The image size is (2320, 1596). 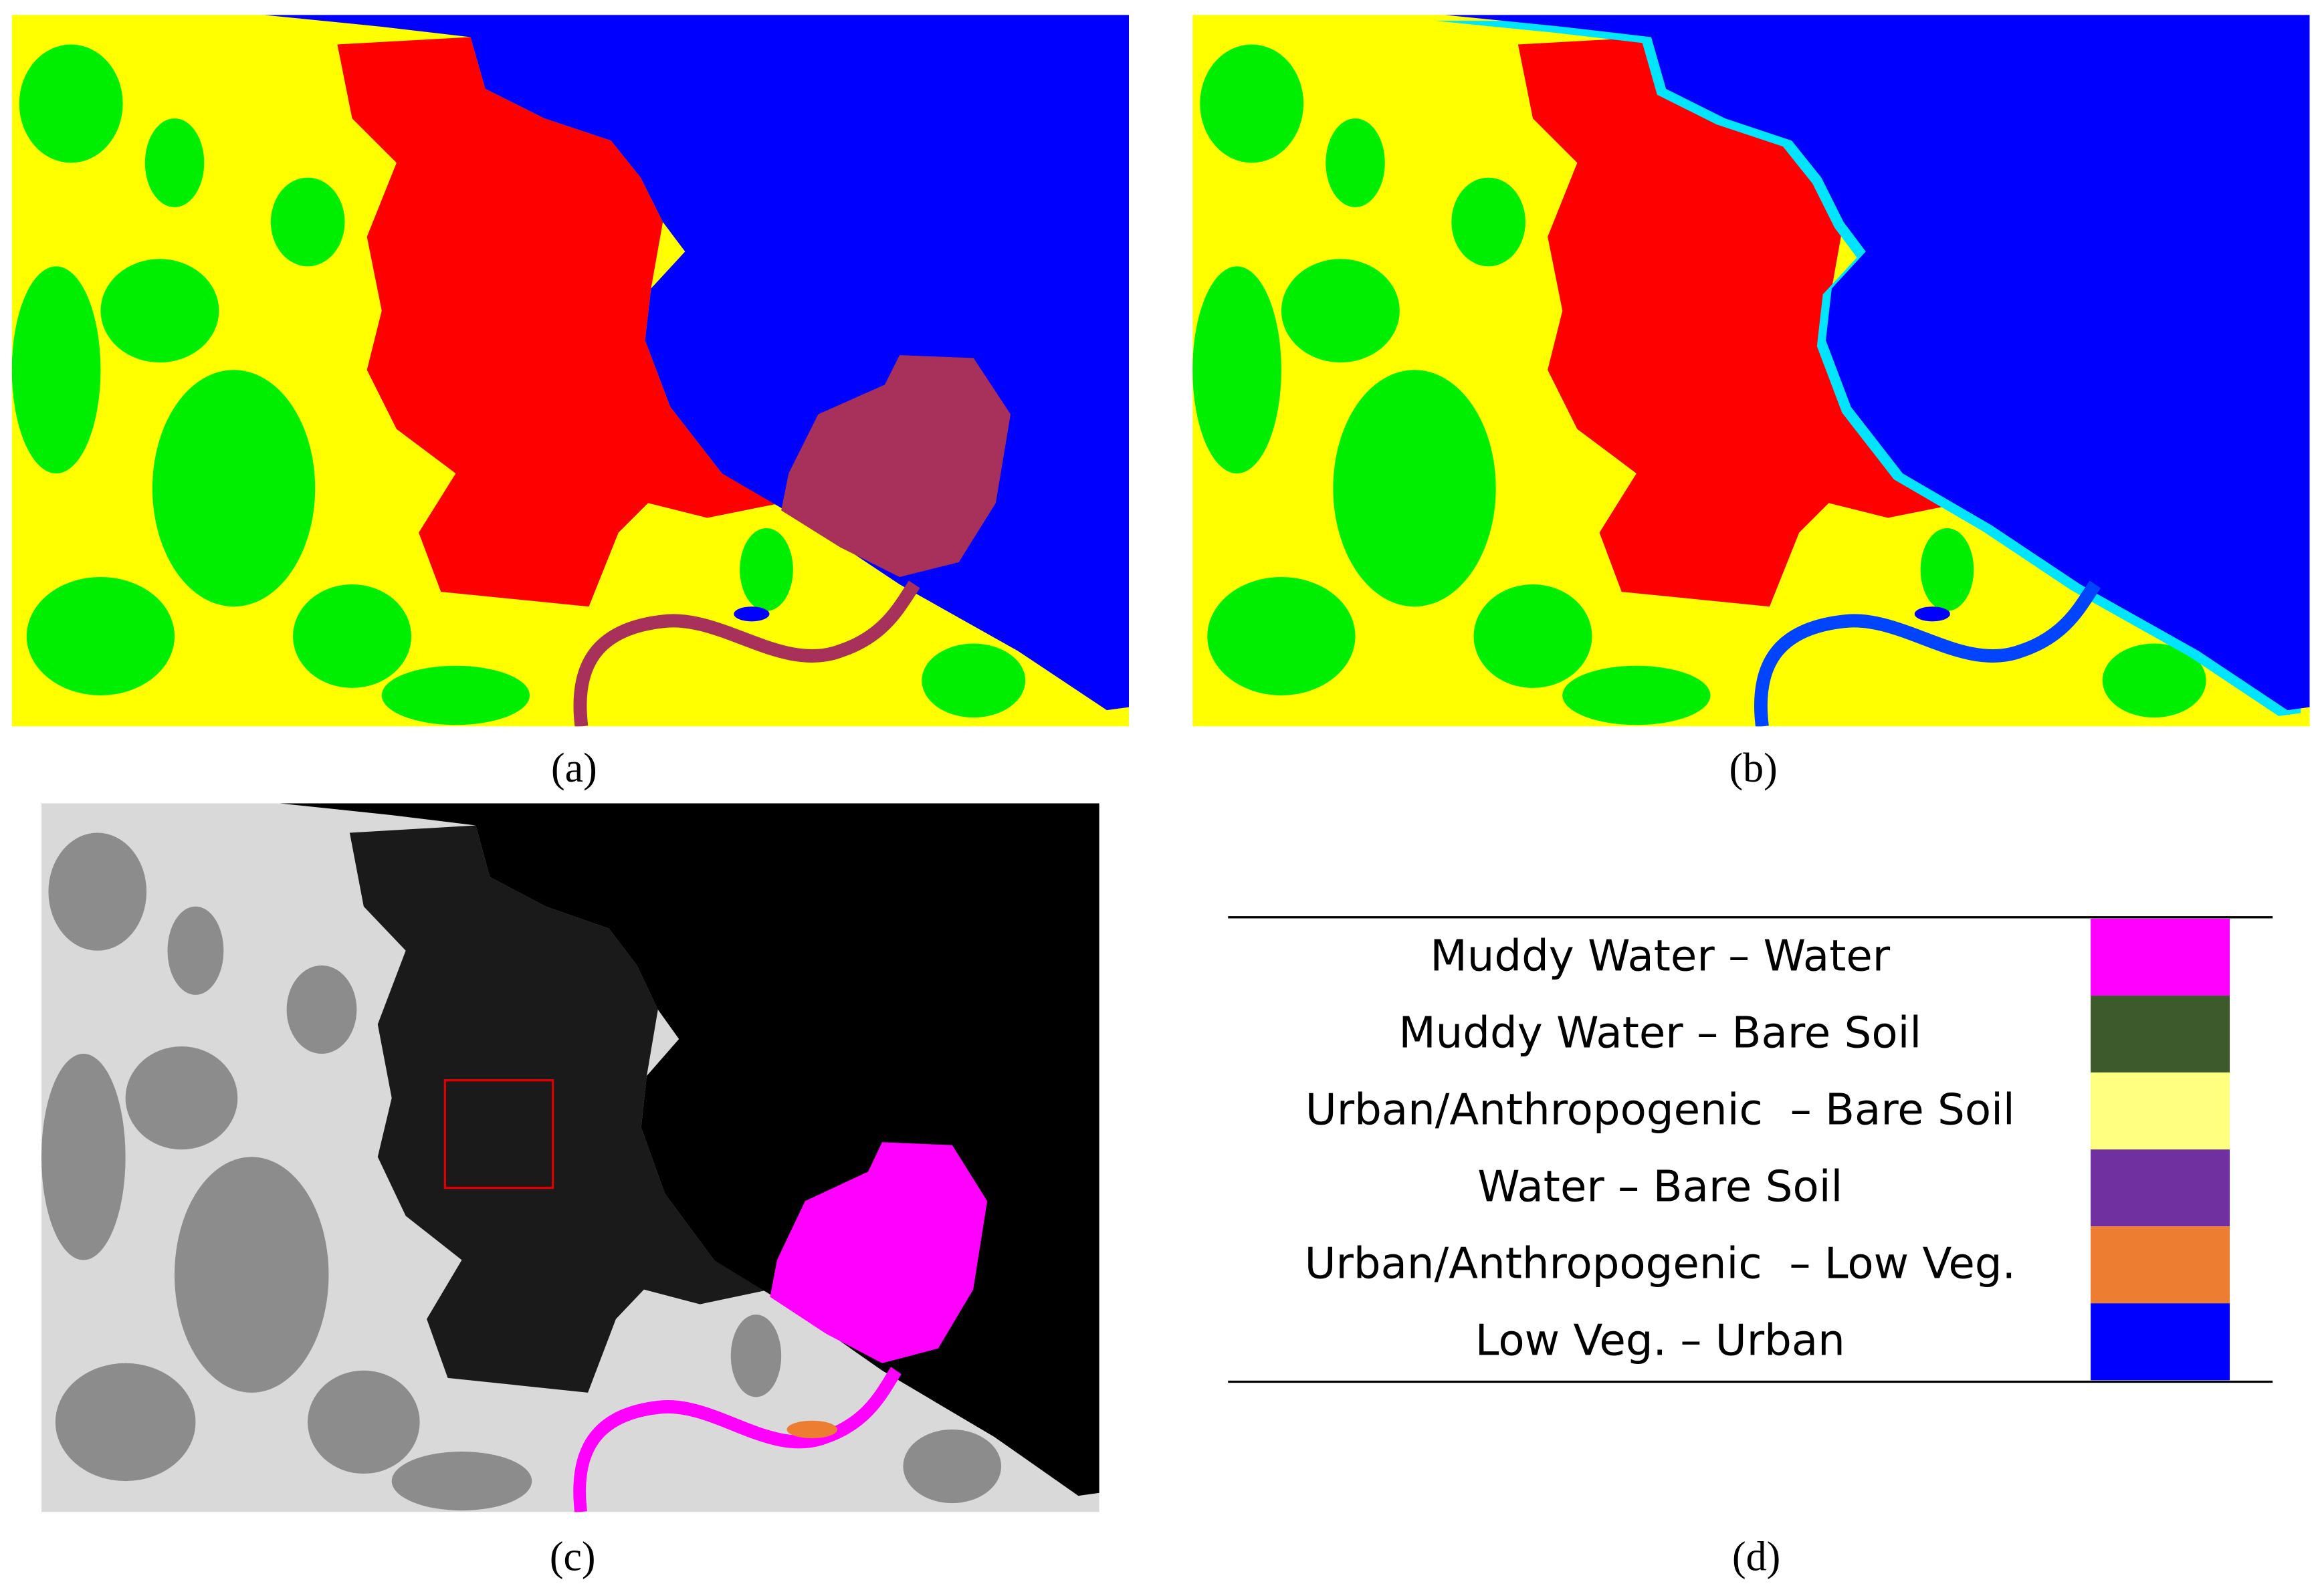 I want to click on panel-label: (b), so click(x=1754, y=769).